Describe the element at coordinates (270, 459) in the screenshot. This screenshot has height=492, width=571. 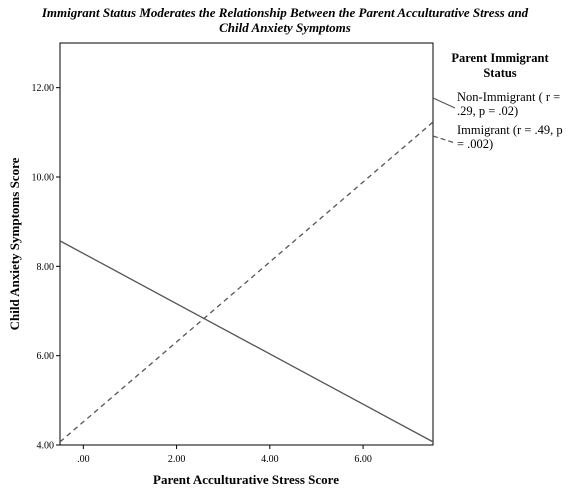
I see `x-tick-label: 4.00` at that location.